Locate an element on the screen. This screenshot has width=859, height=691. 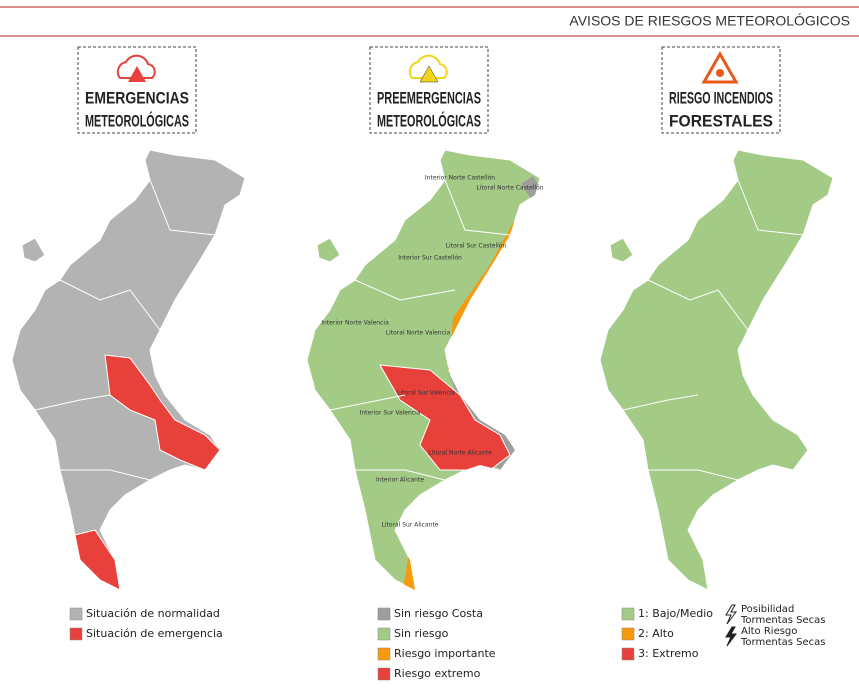
legend-label: Situación de emergencia is located at coordinates (154, 633).